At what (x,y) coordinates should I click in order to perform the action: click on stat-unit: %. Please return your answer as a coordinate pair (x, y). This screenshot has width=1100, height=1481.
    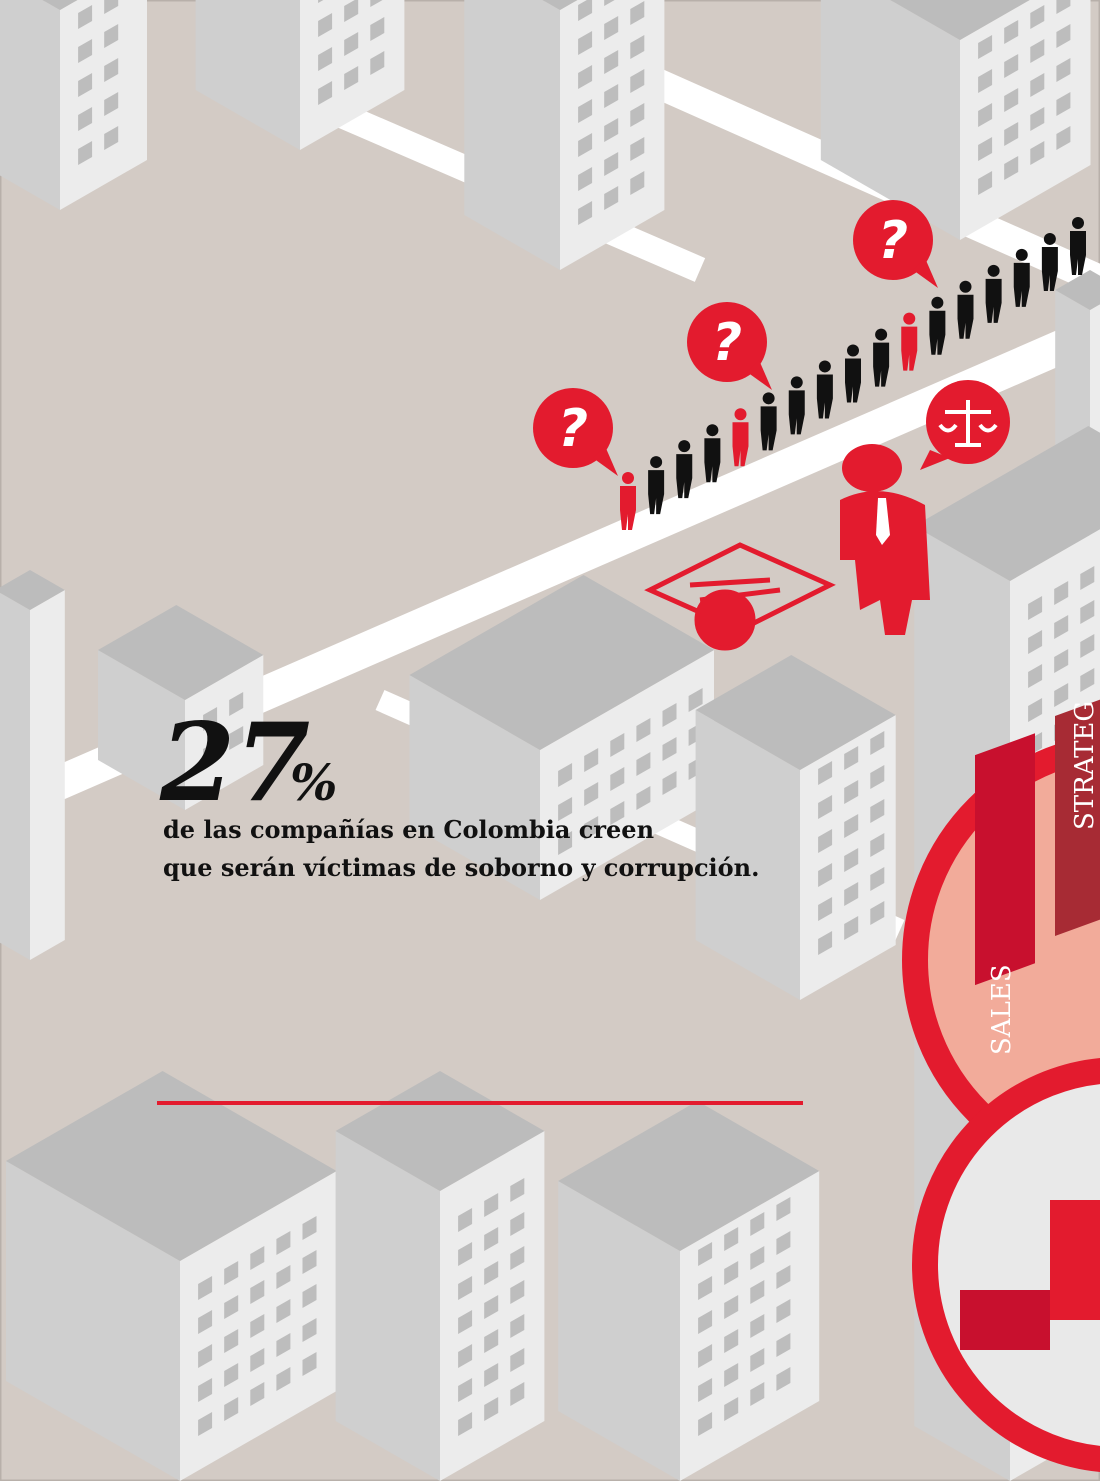
    Looking at the image, I should click on (314, 782).